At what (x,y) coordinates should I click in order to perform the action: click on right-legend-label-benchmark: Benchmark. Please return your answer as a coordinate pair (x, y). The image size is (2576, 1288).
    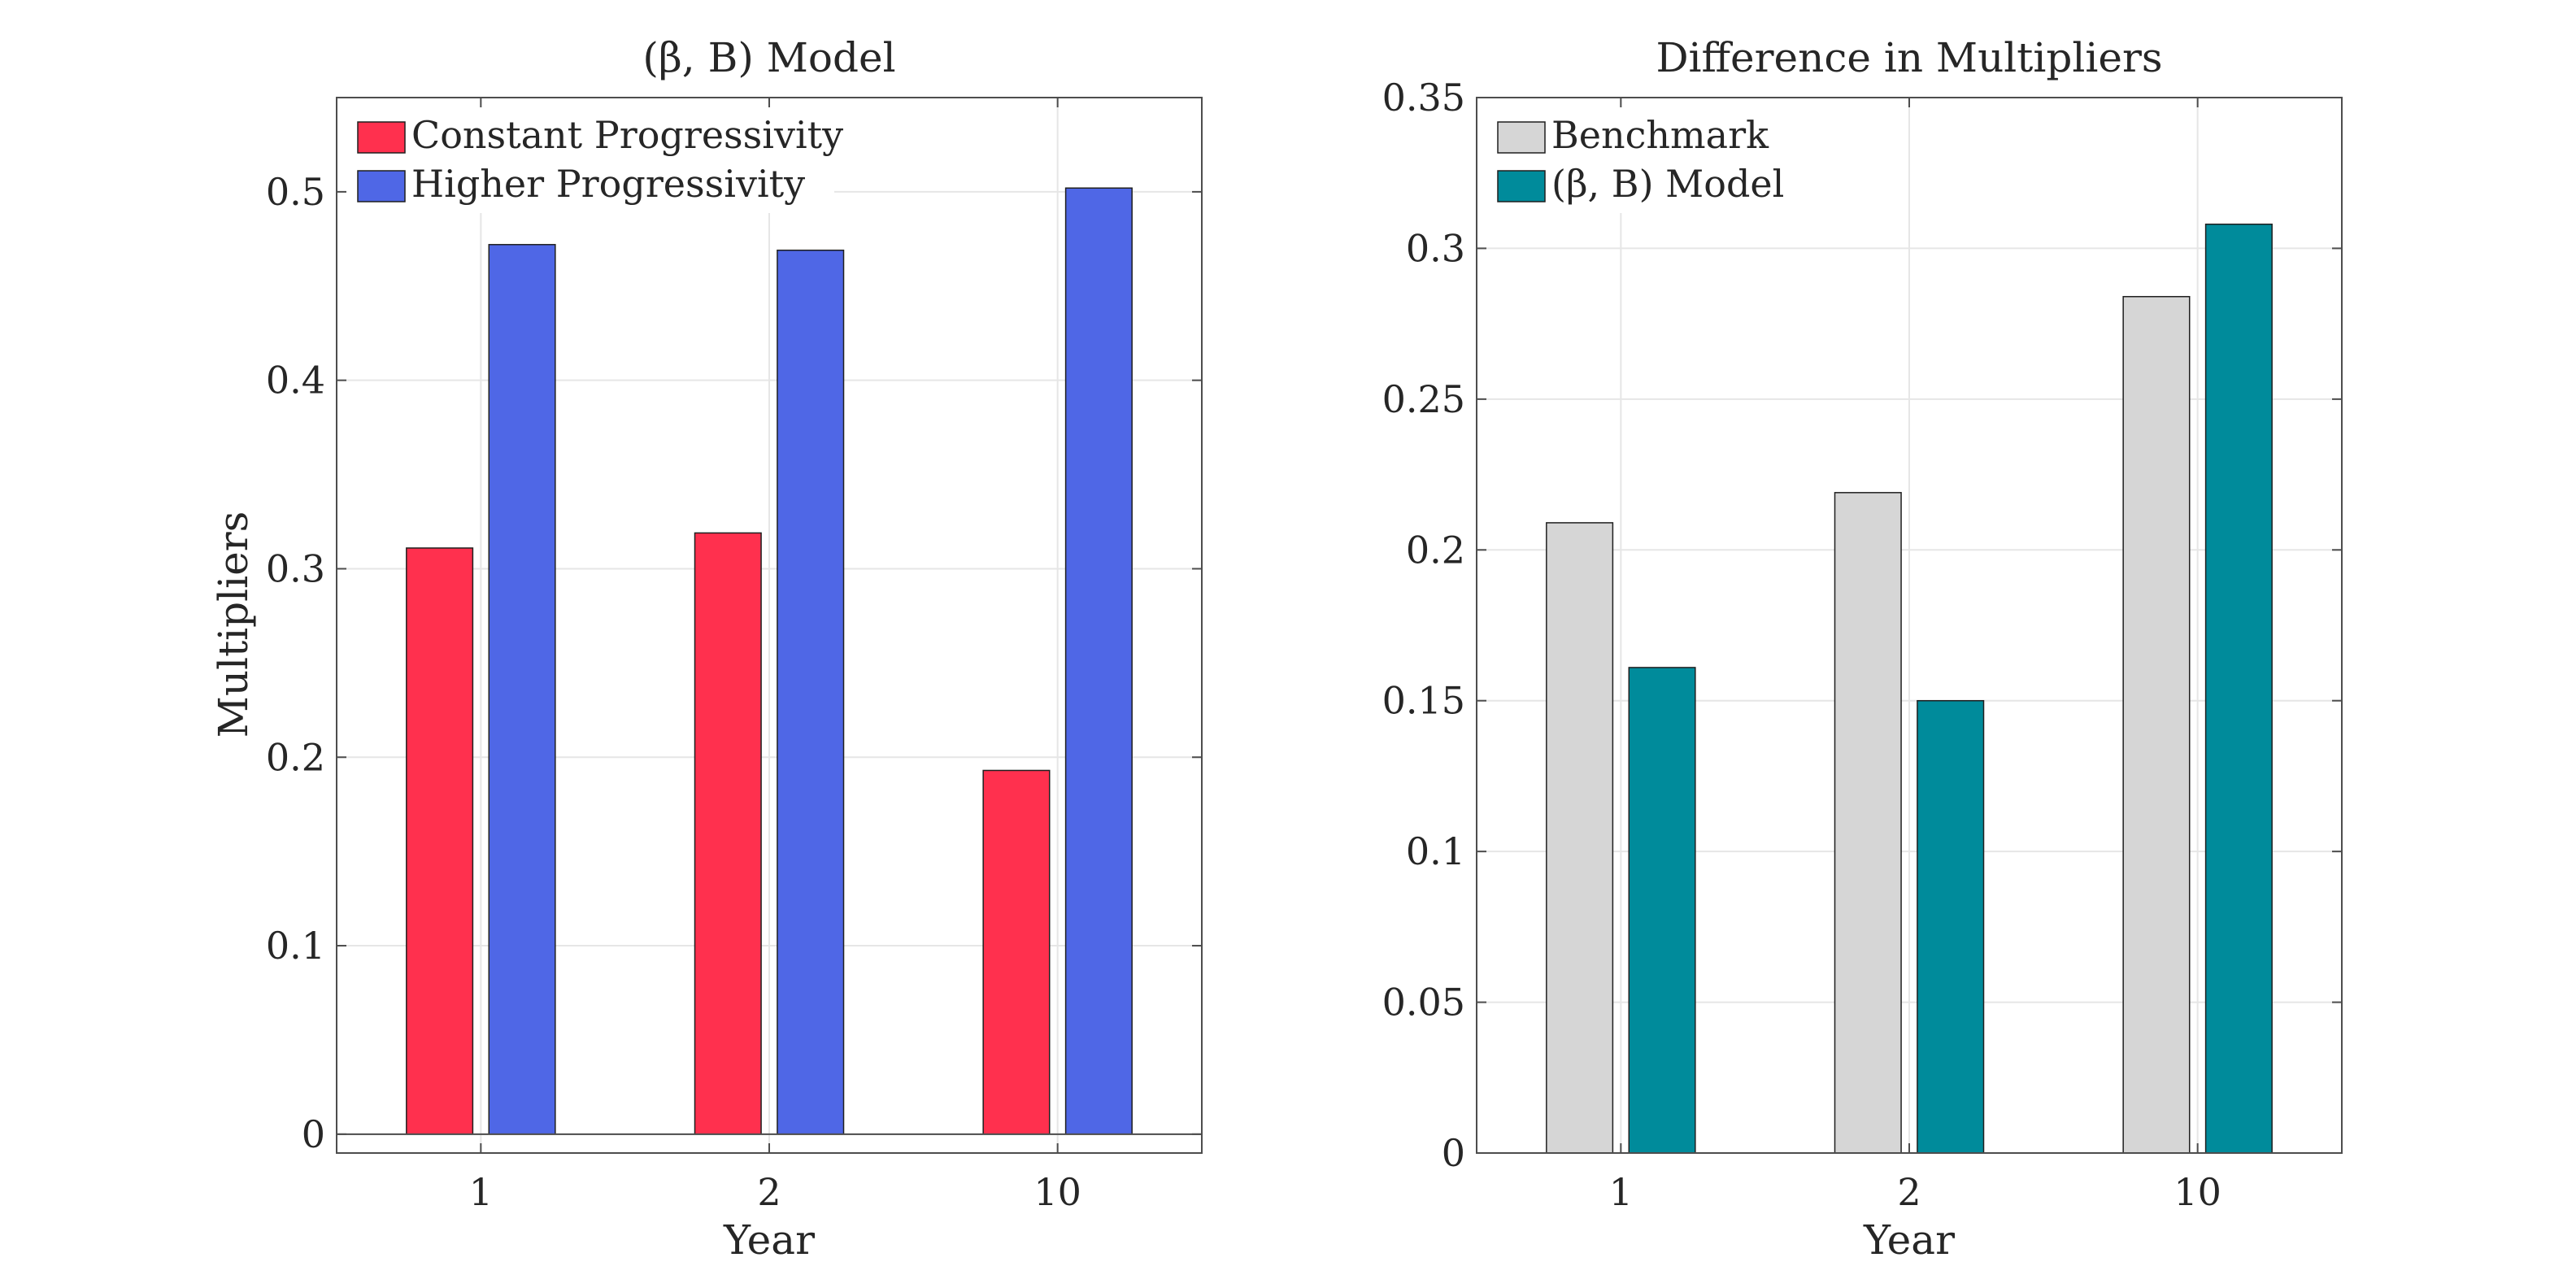
    Looking at the image, I should click on (1660, 135).